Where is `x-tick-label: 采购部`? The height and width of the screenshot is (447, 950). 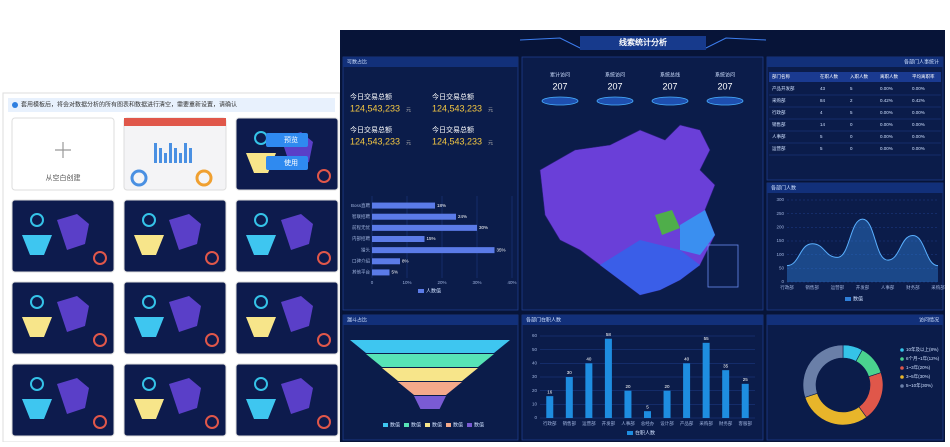 x-tick-label: 采购部 is located at coordinates (938, 287).